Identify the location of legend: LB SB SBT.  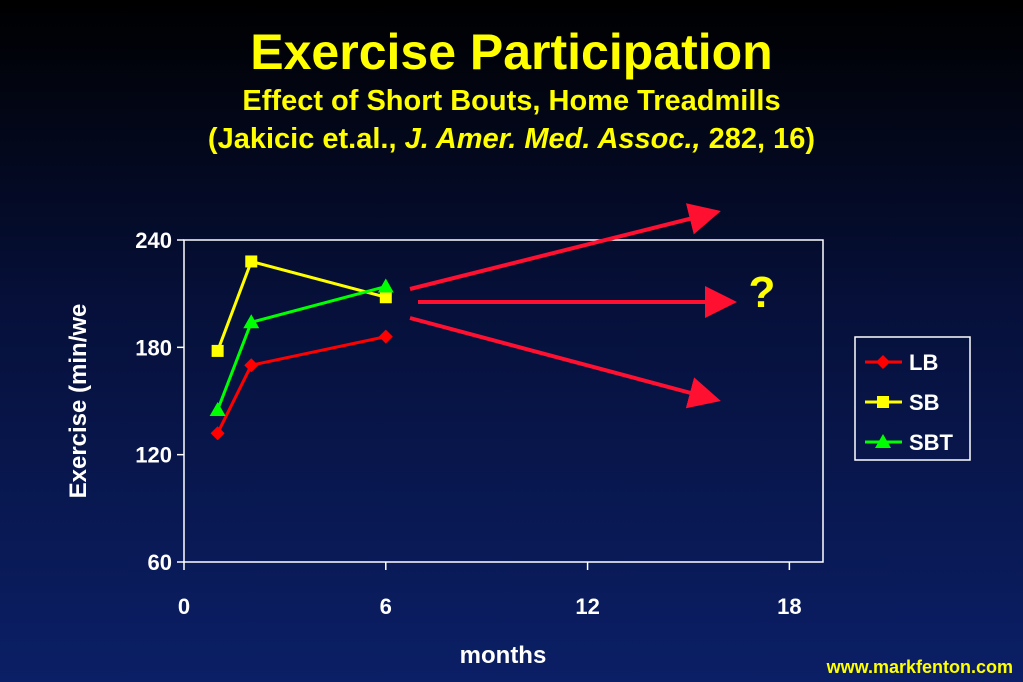
(912, 398).